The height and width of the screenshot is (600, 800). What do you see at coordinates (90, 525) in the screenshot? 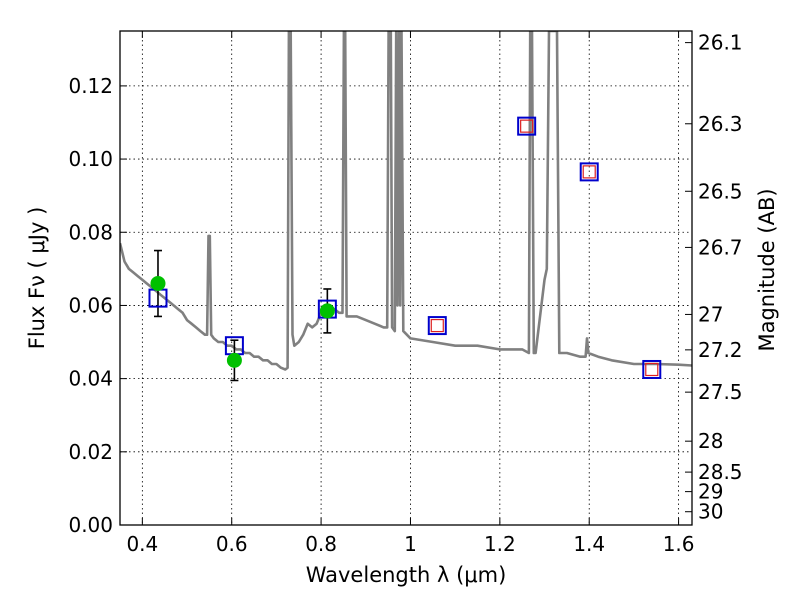
I see `y-tick-label: 0.00` at bounding box center [90, 525].